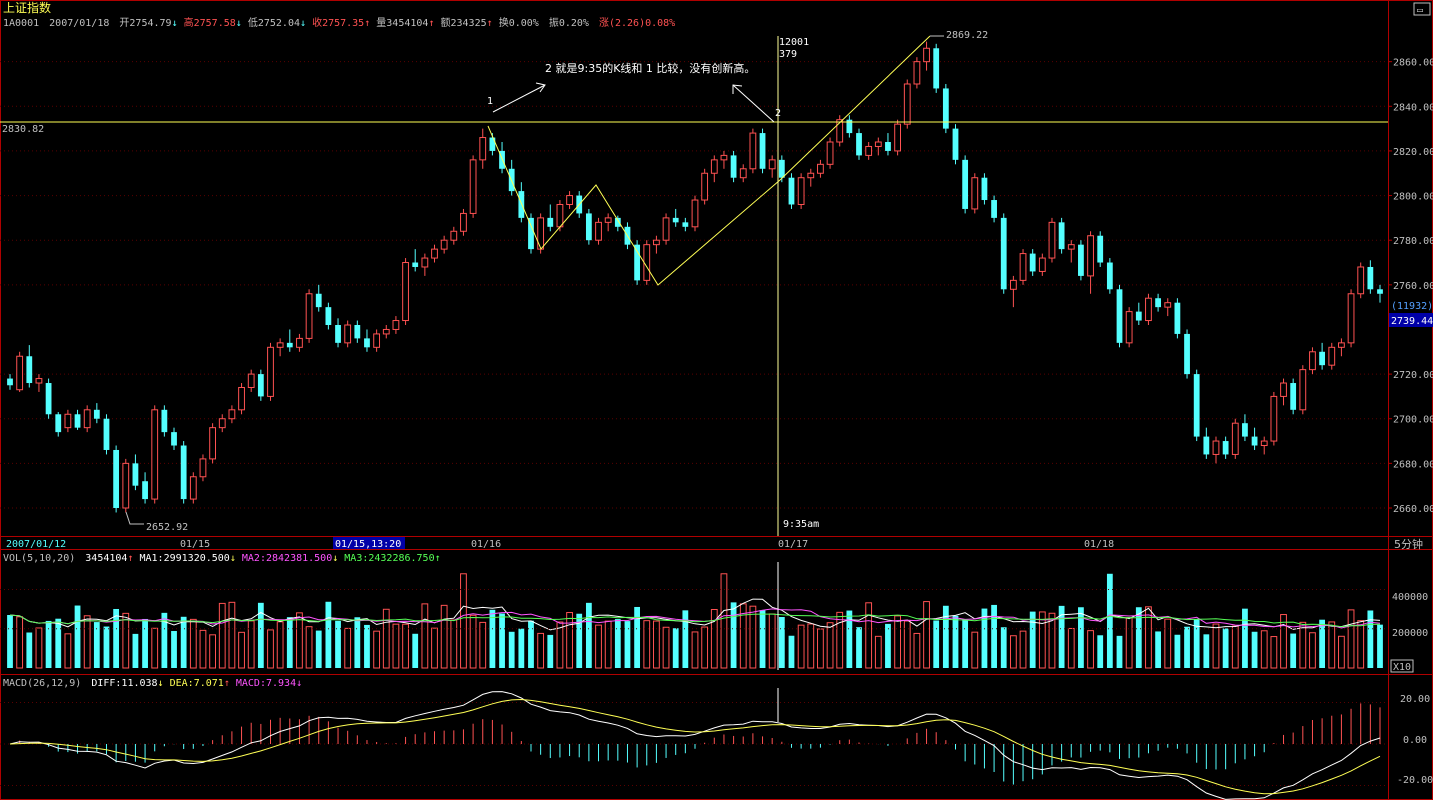  I want to click on amount-label: 额, so click(446, 22).